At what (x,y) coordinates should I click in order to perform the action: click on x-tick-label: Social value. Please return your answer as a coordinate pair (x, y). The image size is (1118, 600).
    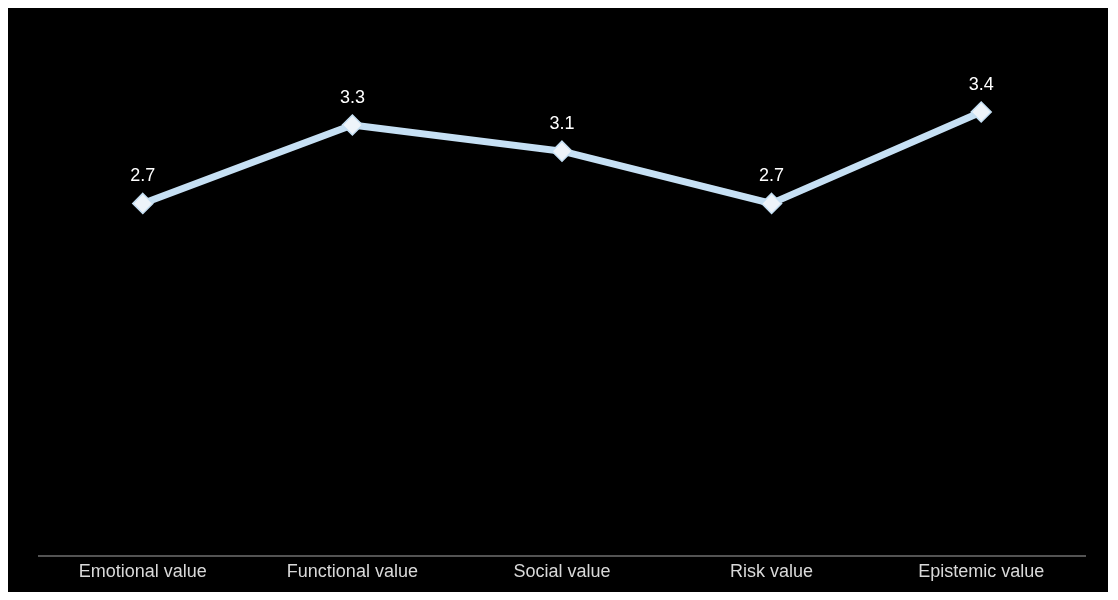
    Looking at the image, I should click on (562, 570).